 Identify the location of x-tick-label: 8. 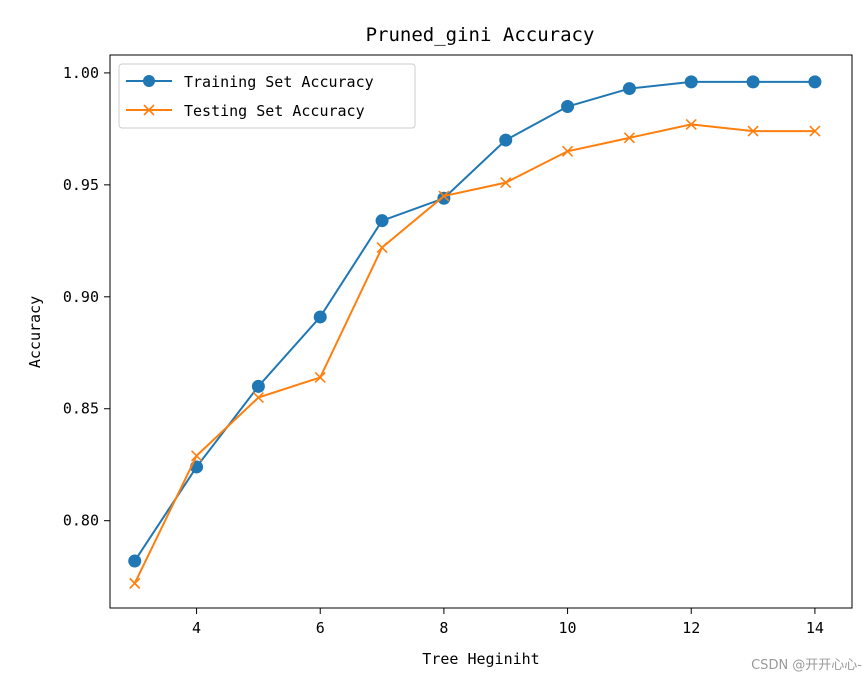
(443, 628).